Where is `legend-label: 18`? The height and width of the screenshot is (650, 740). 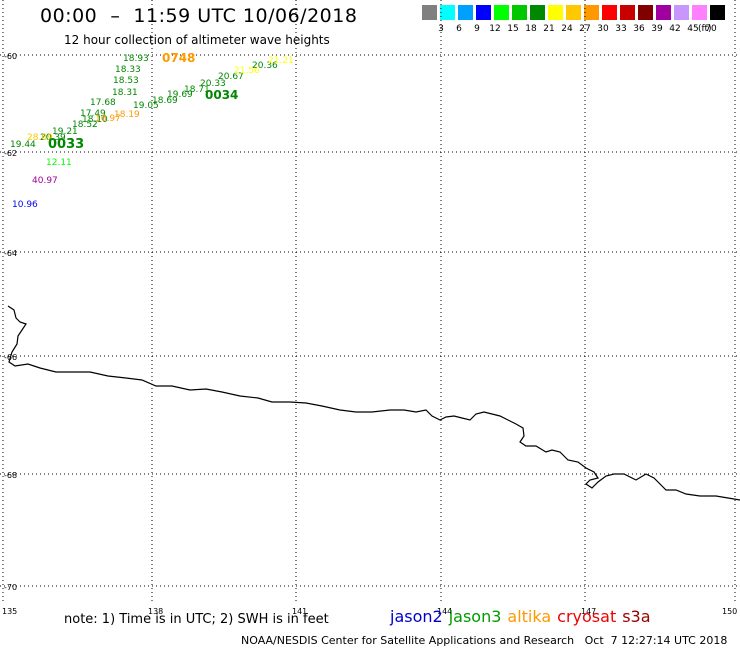
legend-label: 18 is located at coordinates (531, 29).